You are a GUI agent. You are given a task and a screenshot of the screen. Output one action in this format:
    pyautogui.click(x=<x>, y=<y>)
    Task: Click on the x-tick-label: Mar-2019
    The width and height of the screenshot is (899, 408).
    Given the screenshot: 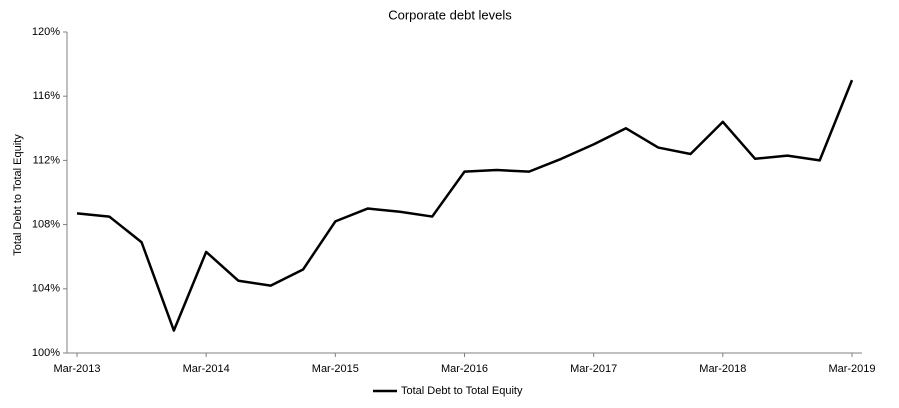 What is the action you would take?
    pyautogui.click(x=851, y=369)
    